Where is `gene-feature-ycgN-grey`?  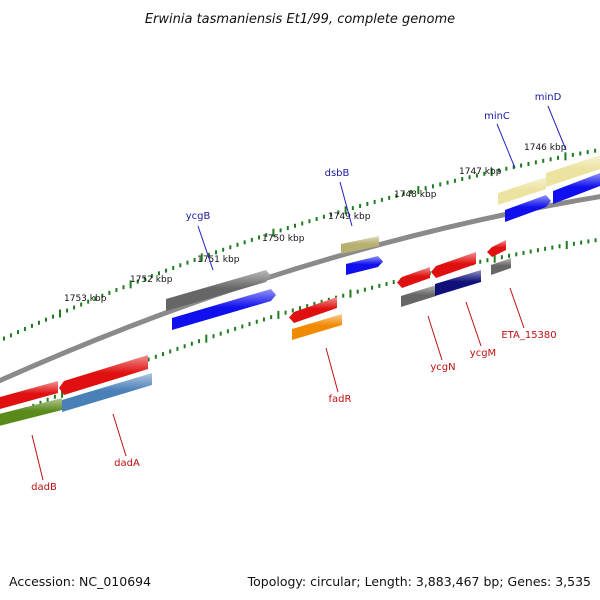
gene-feature-ycgN-grey is located at coordinates (418, 296).